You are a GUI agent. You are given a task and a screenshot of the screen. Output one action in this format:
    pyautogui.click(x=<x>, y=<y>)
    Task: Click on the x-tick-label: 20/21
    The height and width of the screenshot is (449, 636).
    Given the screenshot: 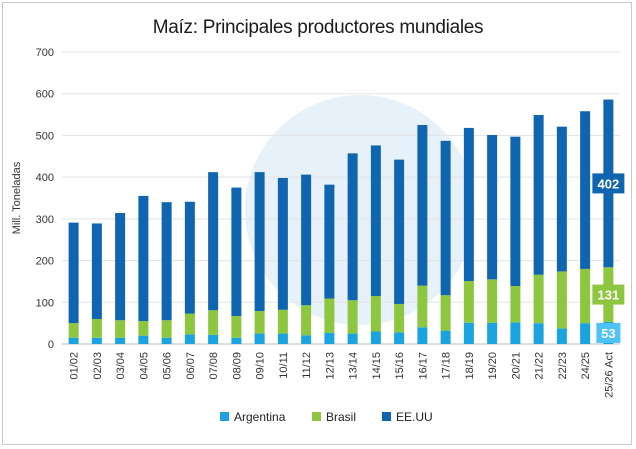 What is the action you would take?
    pyautogui.click(x=516, y=366)
    